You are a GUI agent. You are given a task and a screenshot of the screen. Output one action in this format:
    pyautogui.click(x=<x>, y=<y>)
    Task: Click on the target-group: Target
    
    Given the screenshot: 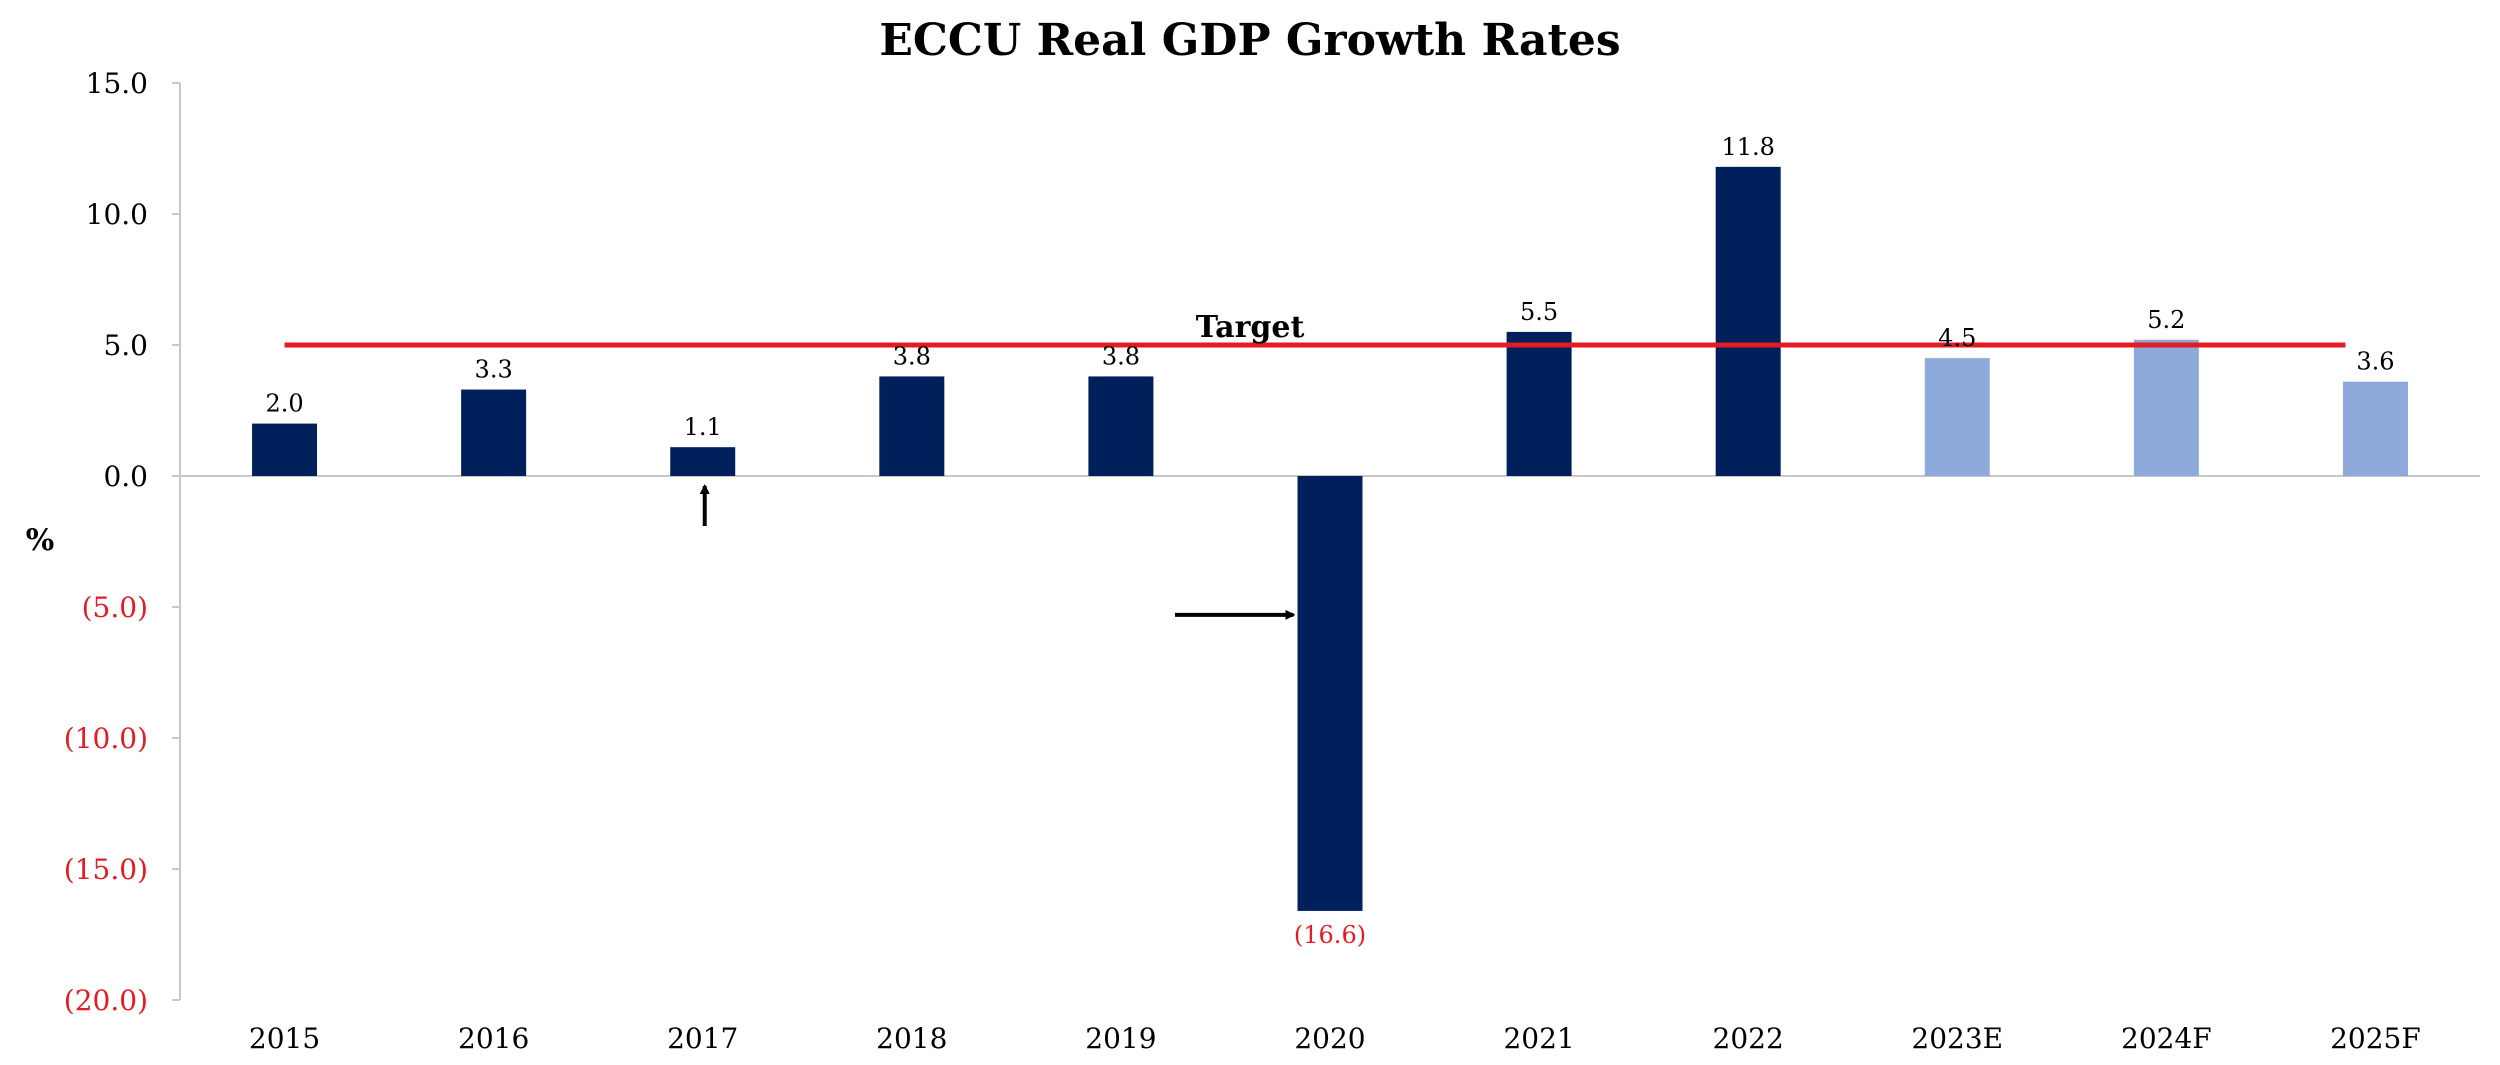 What is the action you would take?
    pyautogui.click(x=1315, y=329)
    